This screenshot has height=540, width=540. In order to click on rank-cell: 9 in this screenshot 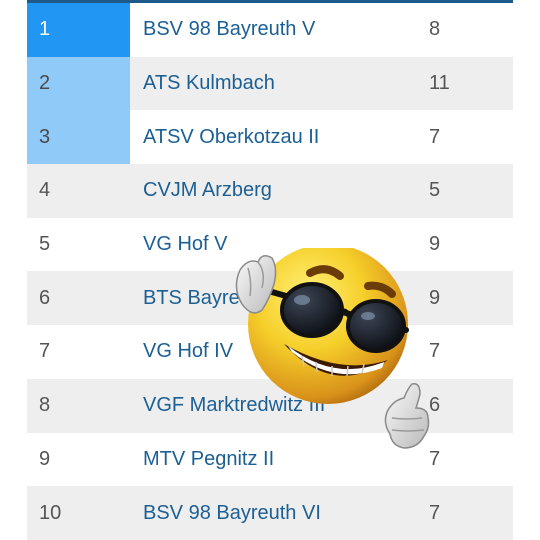, I will do `click(45, 458)`.